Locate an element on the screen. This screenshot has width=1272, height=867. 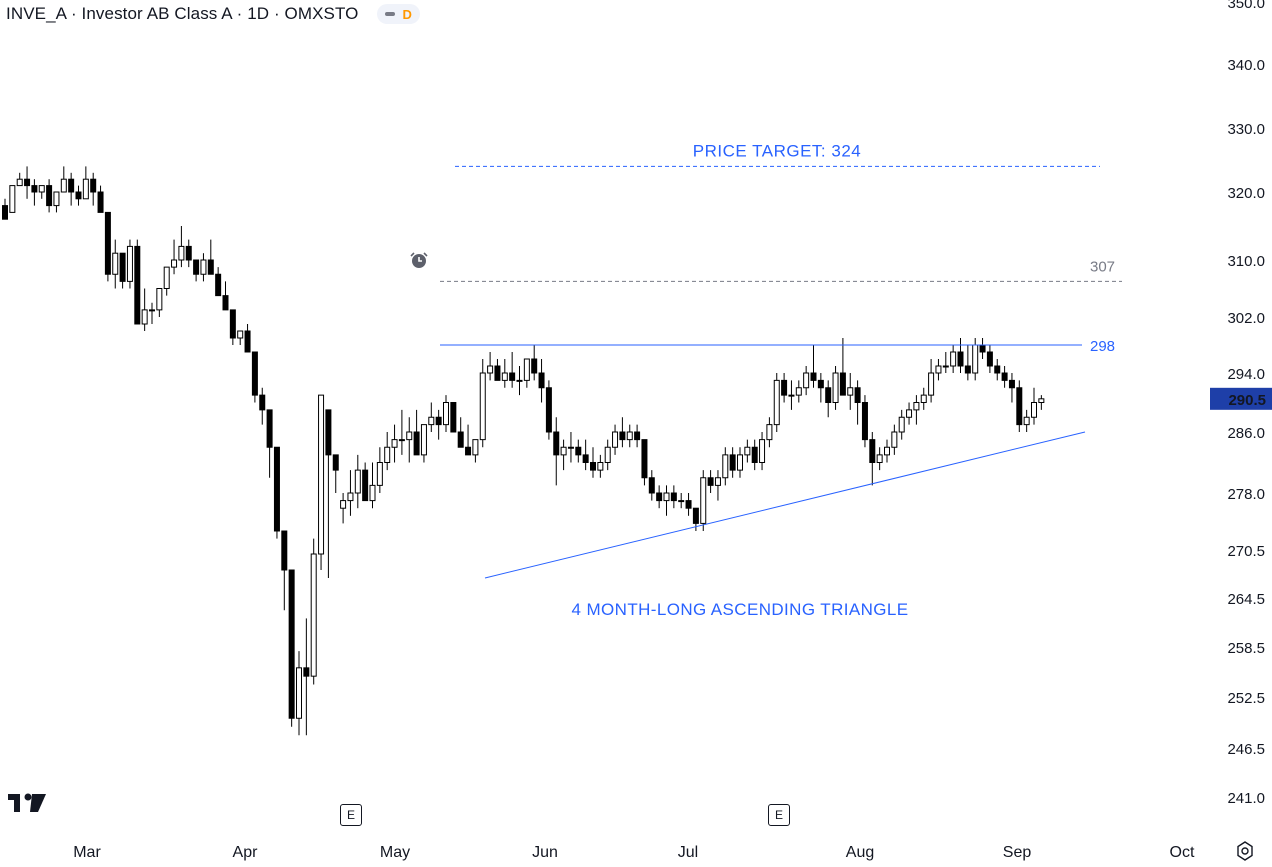
resistance-label: 298 is located at coordinates (1102, 346).